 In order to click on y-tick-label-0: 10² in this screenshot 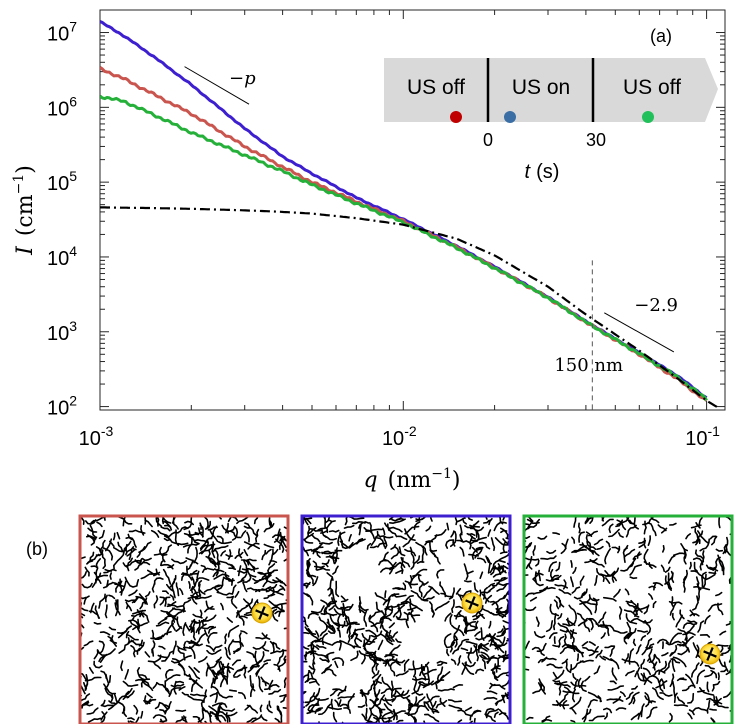, I will do `click(62, 406)`.